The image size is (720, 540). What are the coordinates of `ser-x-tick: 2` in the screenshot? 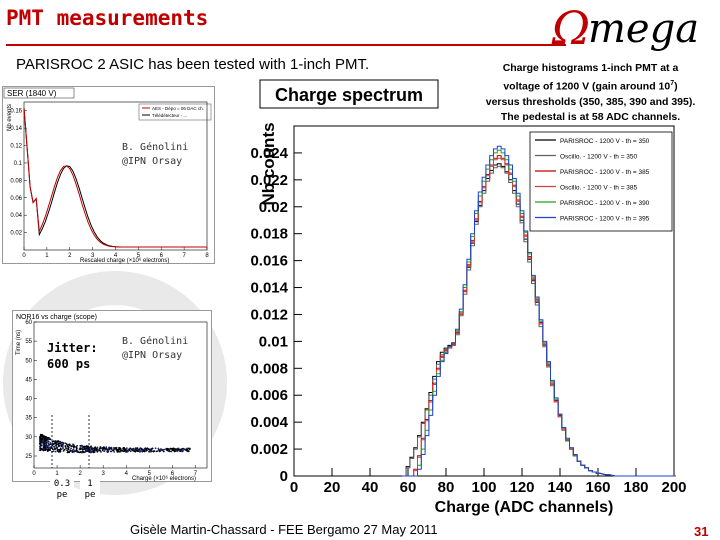 It's located at (70, 256).